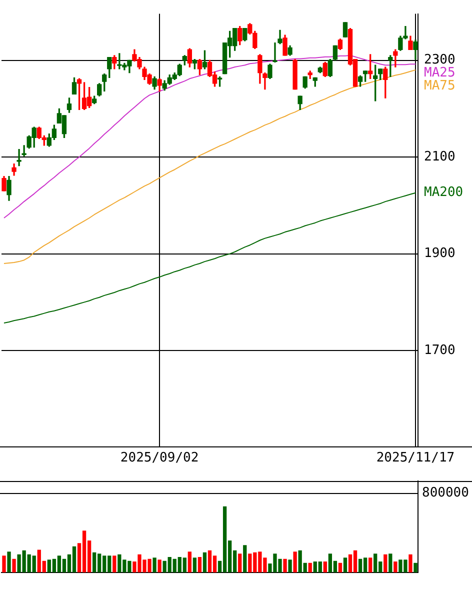 This screenshot has height=598, width=472. What do you see at coordinates (440, 254) in the screenshot?
I see `y-tick-label: 1900` at bounding box center [440, 254].